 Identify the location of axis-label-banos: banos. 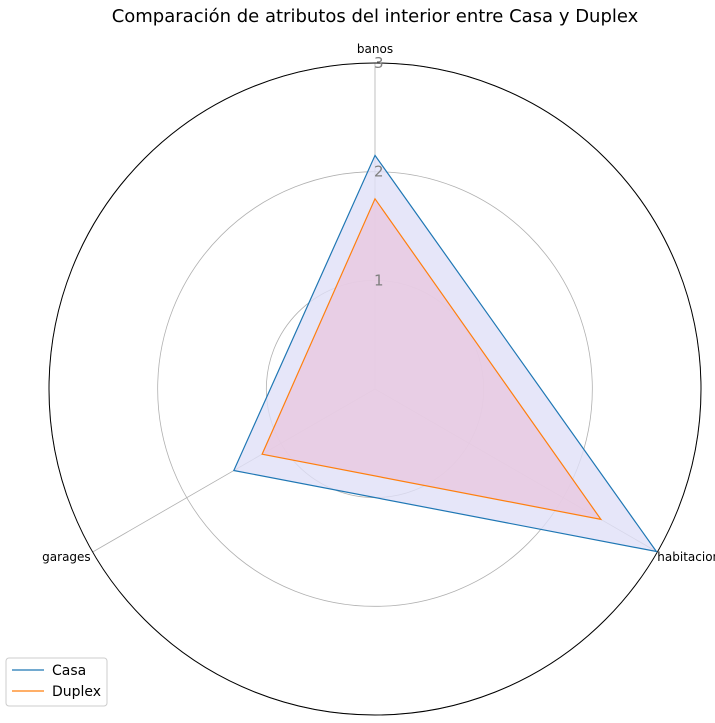
(375, 49).